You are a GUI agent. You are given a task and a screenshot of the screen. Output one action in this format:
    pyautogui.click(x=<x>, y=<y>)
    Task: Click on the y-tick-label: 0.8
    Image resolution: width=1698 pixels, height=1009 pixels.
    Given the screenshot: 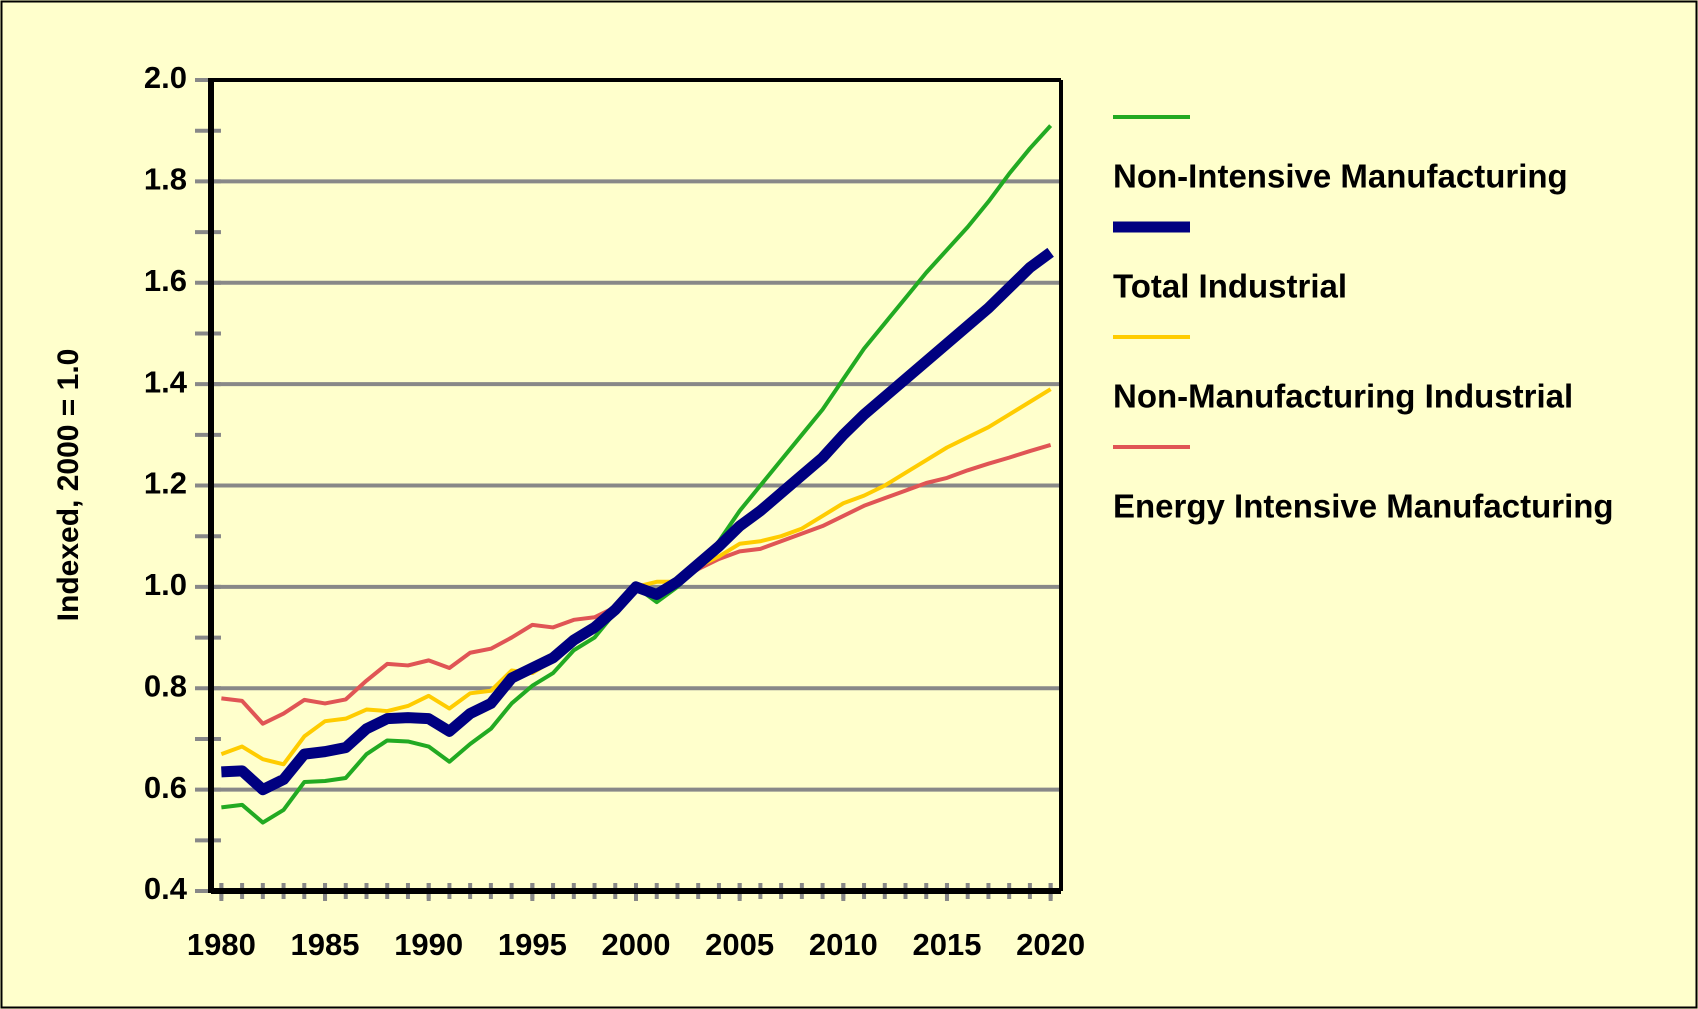 What is the action you would take?
    pyautogui.click(x=165, y=685)
    